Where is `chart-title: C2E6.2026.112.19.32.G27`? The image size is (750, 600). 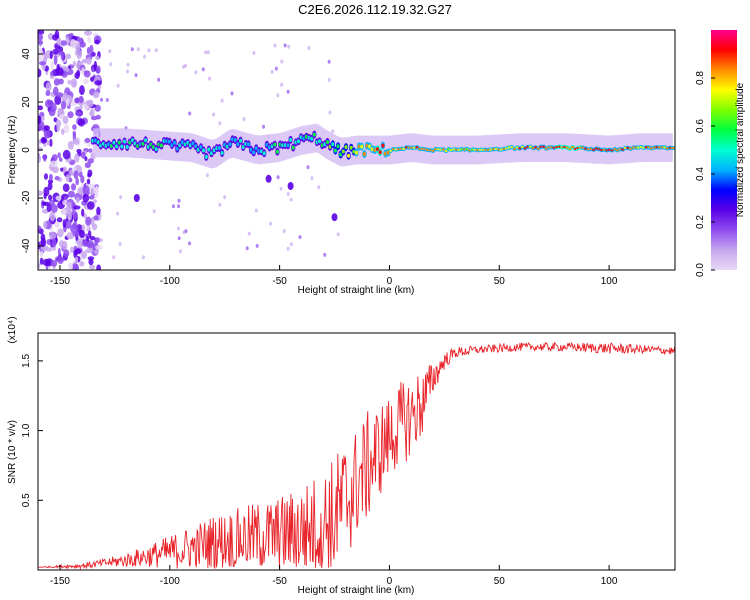 chart-title: C2E6.2026.112.19.32.G27 is located at coordinates (375, 9).